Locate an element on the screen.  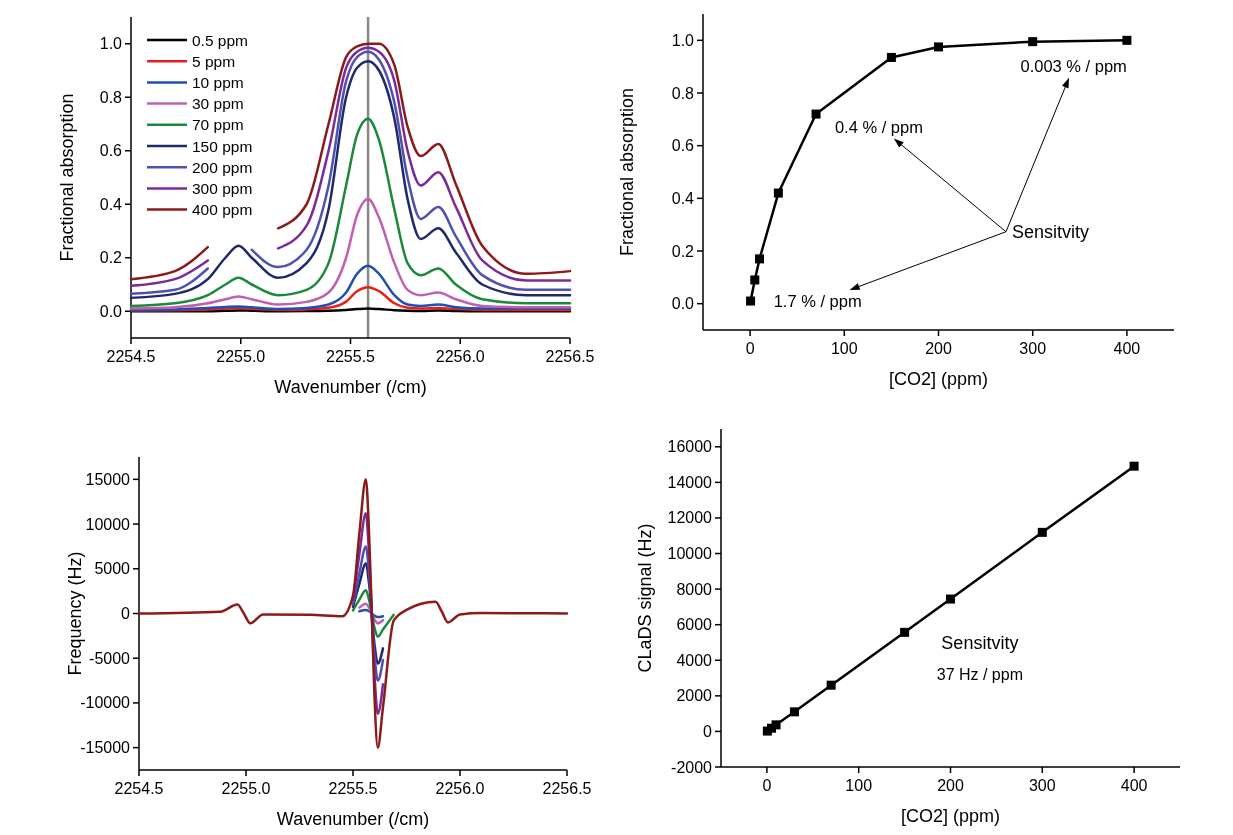
y-tick-label: 8000 is located at coordinates (694, 589).